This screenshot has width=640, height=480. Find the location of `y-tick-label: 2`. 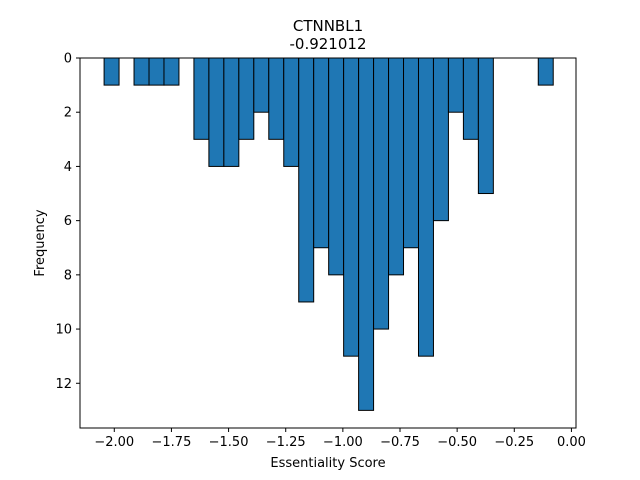

y-tick-label: 2 is located at coordinates (68, 113).